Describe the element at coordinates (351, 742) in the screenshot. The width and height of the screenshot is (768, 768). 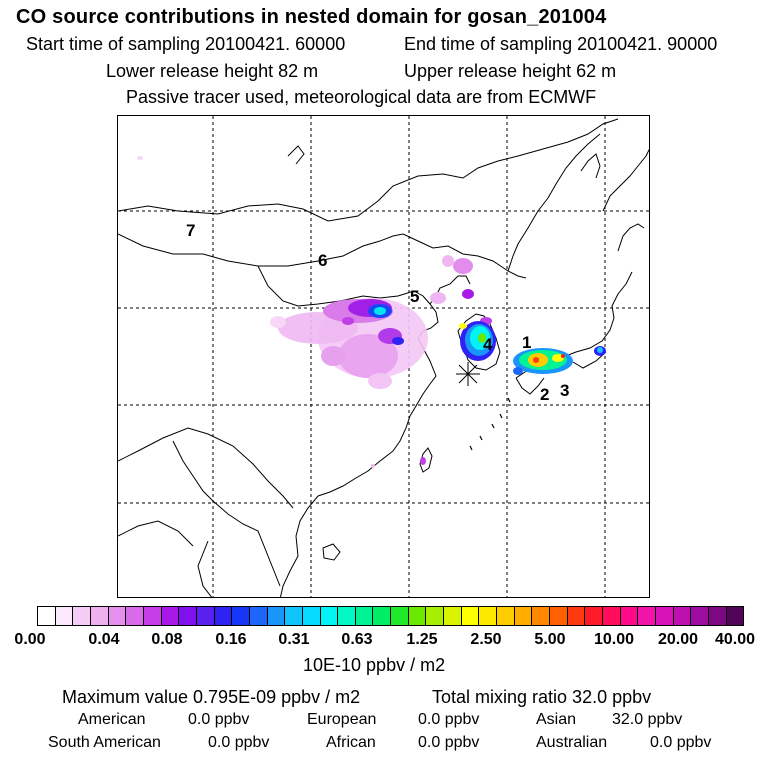
I see `region-name-african: African` at that location.